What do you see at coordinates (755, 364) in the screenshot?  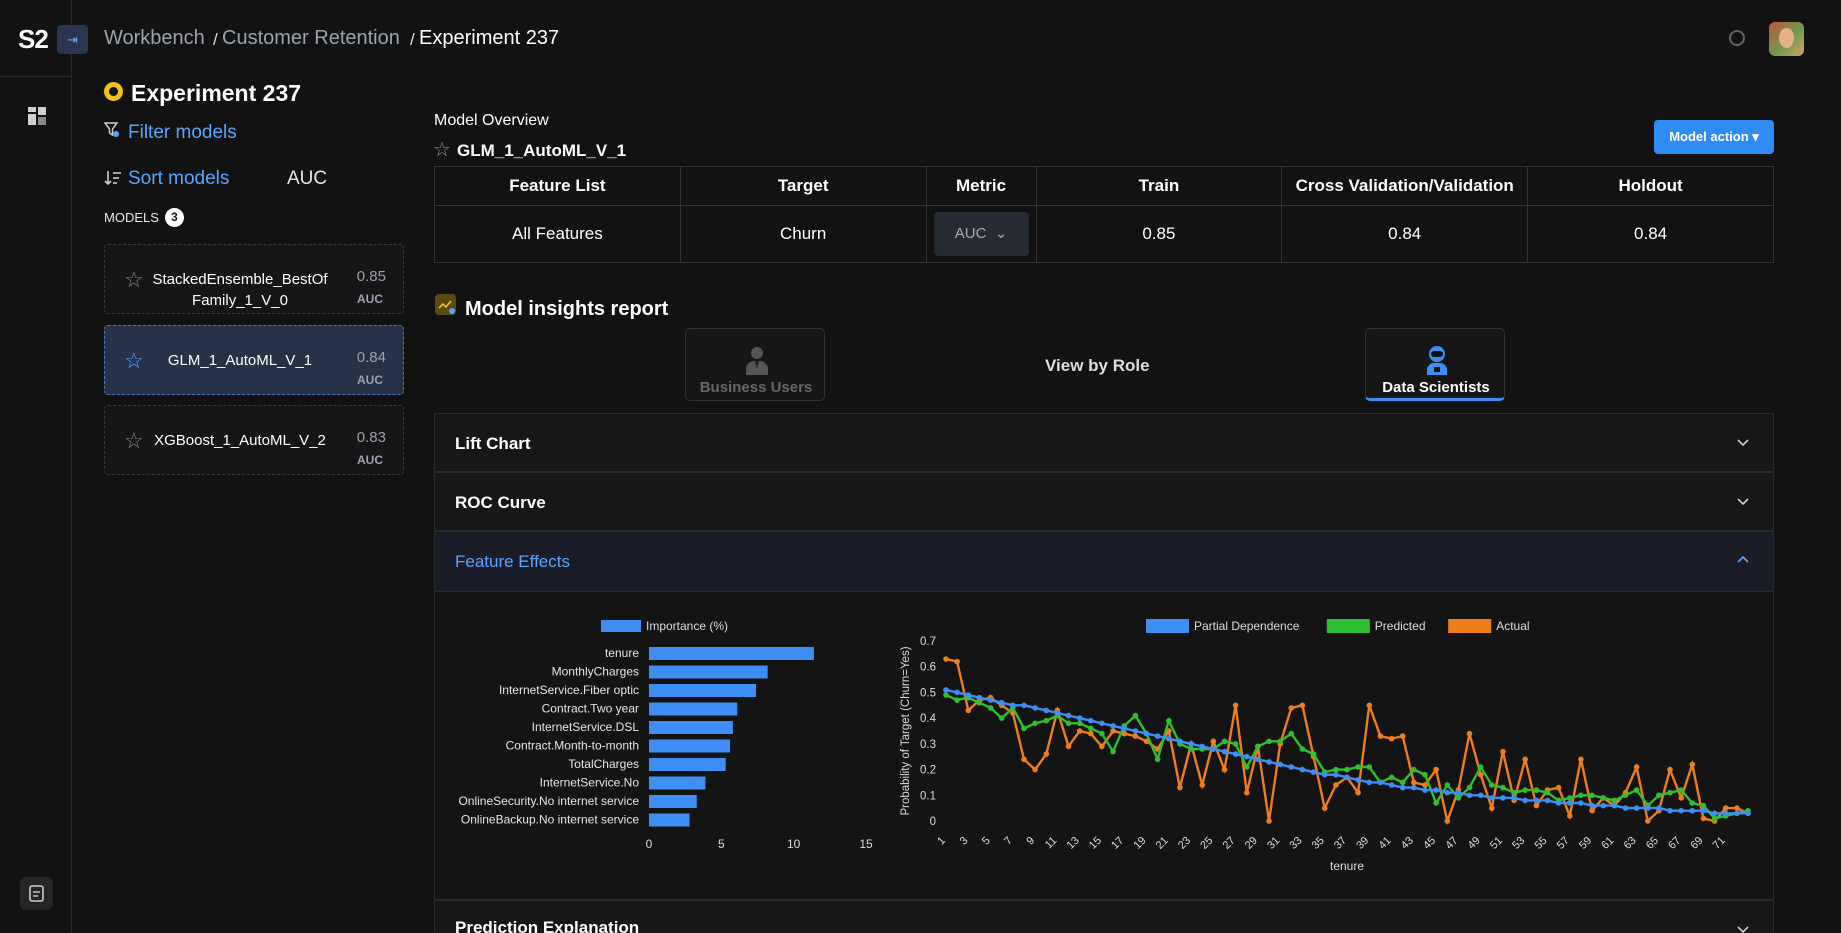 I see `role-business-users: Business Users` at bounding box center [755, 364].